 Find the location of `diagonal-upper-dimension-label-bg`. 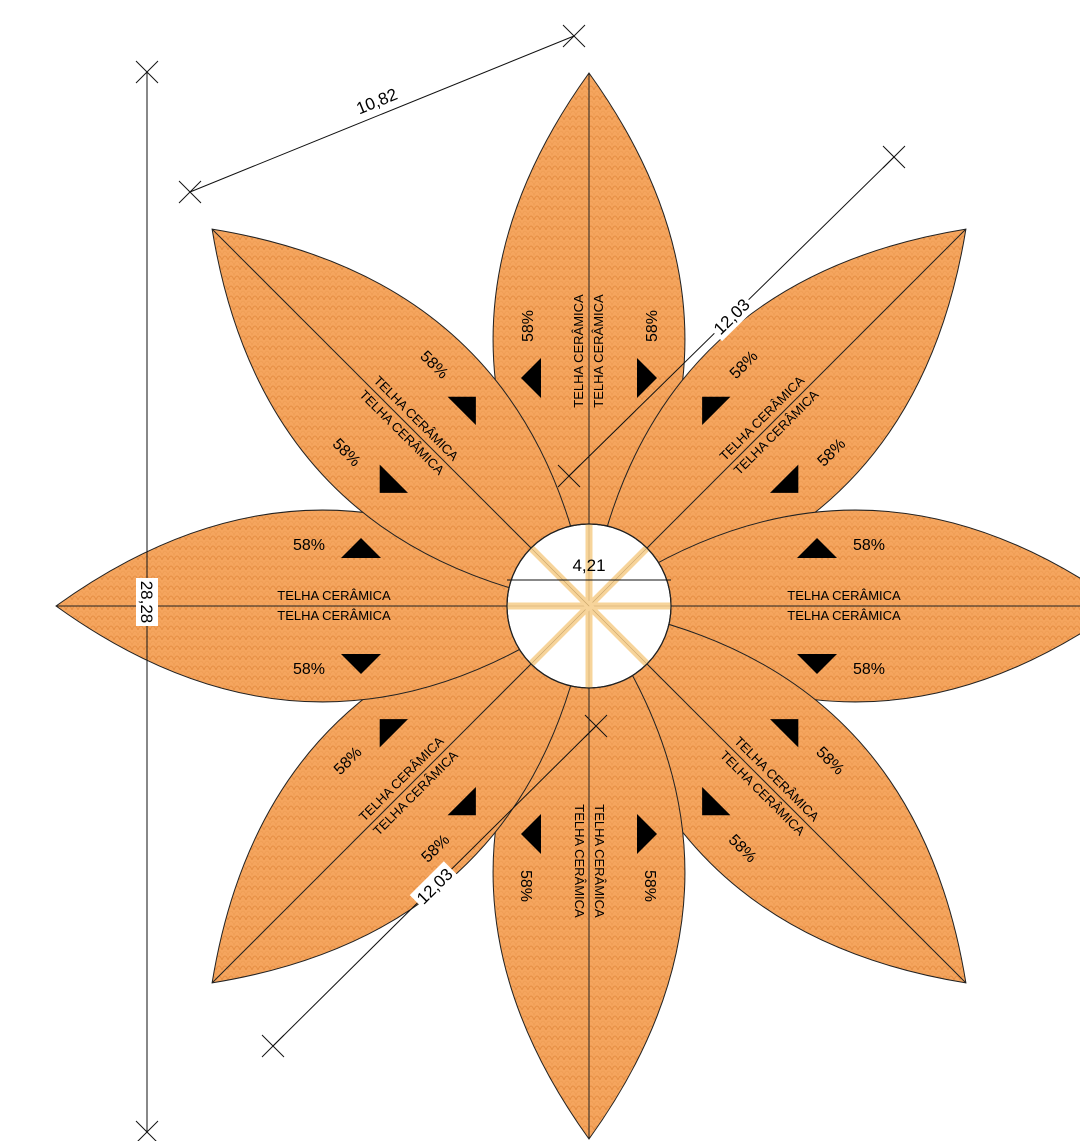

diagonal-upper-dimension-label-bg is located at coordinates (731, 316).